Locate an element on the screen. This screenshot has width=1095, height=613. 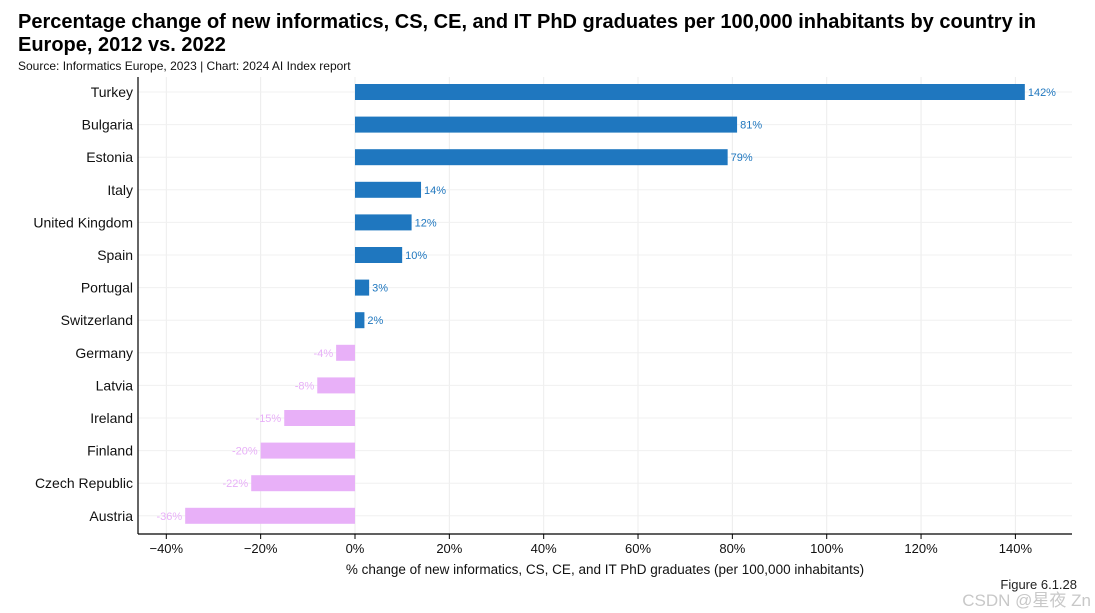
y-tick-label: Italy is located at coordinates (120, 190).